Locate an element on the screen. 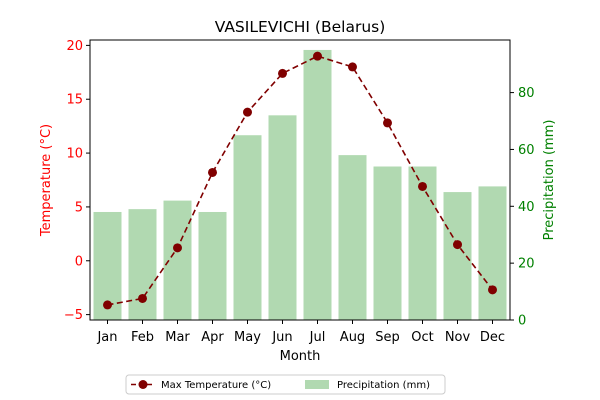 The image size is (600, 400). left-tick-label: 0 is located at coordinates (79, 261).